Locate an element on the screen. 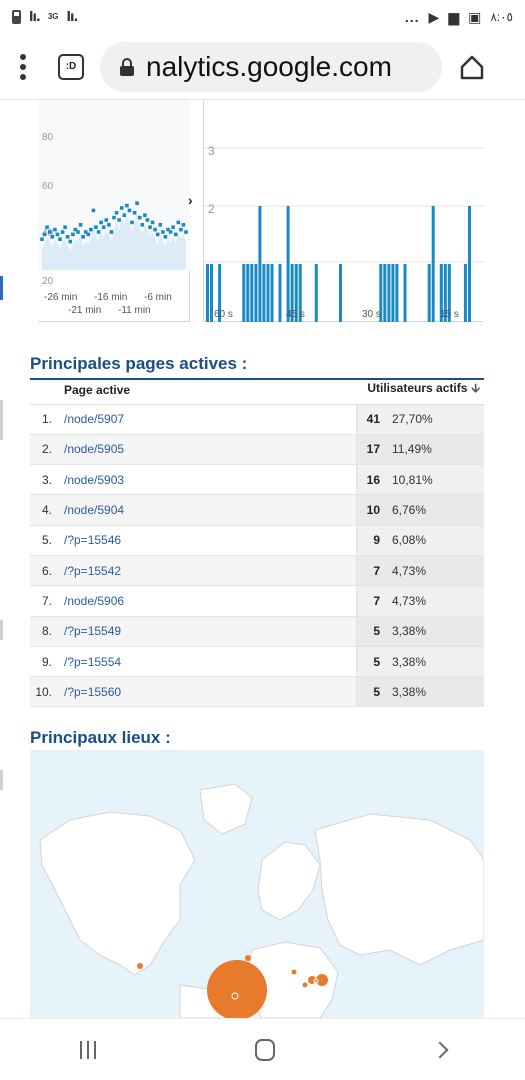  row-page-link: /?p=15542 is located at coordinates (208, 571).